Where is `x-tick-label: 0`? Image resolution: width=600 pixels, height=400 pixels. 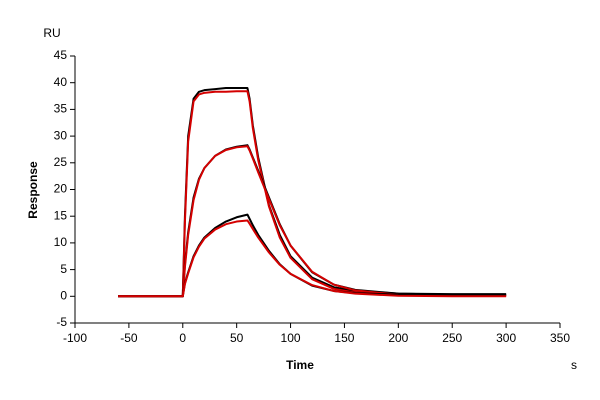 x-tick-label: 0 is located at coordinates (182, 338).